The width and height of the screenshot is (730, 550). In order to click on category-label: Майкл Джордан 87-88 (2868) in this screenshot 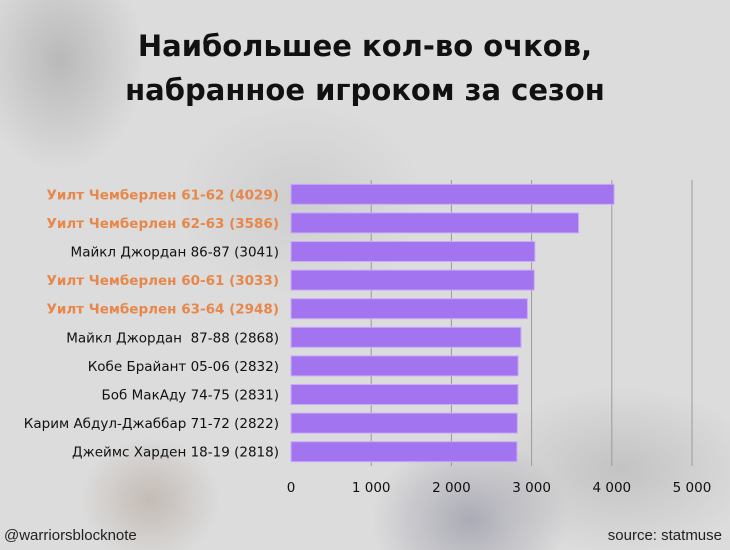, I will do `click(172, 338)`.